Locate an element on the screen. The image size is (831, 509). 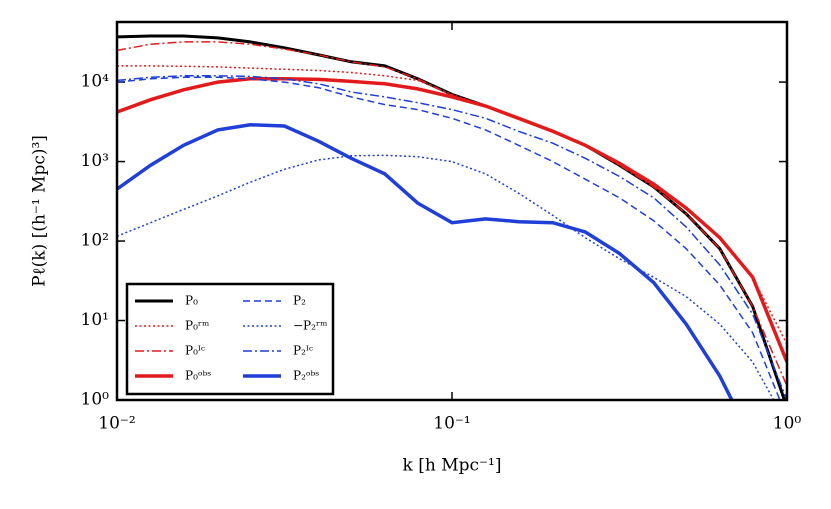
y-tick-label: 10² is located at coordinates (95, 241).